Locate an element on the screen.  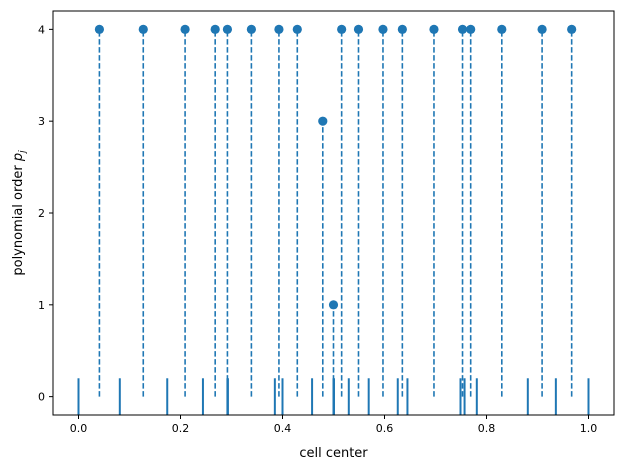
y-tick-label: 3 is located at coordinates (41, 121).